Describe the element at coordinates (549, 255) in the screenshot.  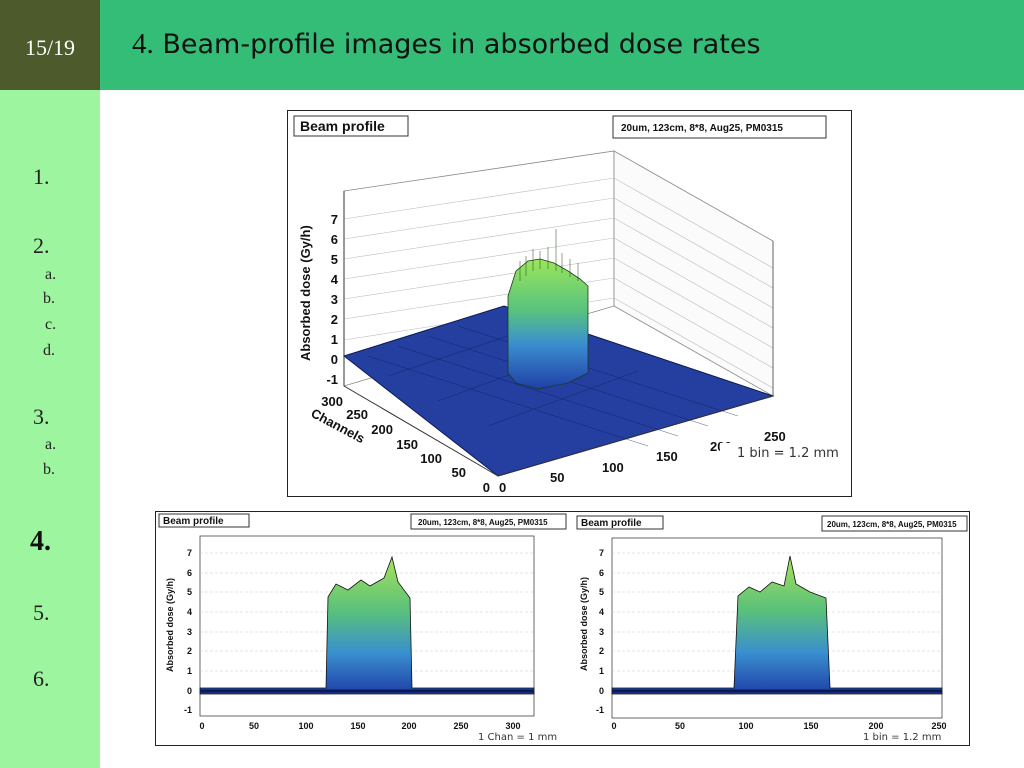
I see `peak-spikes` at that location.